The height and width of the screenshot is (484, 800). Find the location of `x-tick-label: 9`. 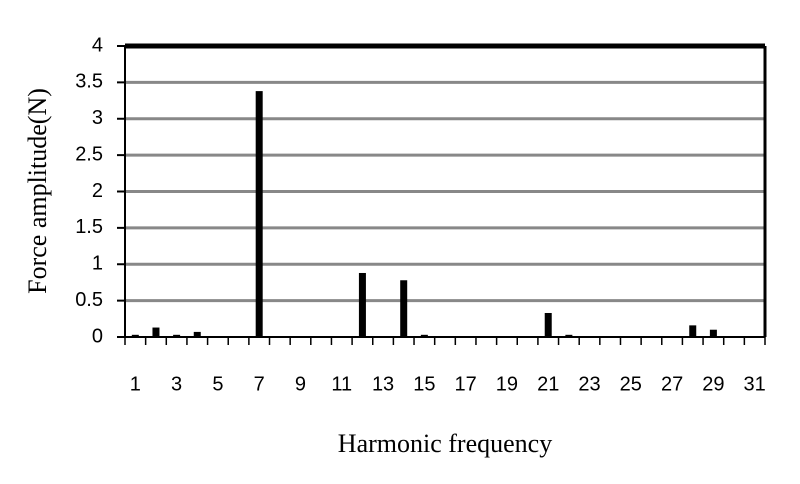

x-tick-label: 9 is located at coordinates (300, 384).